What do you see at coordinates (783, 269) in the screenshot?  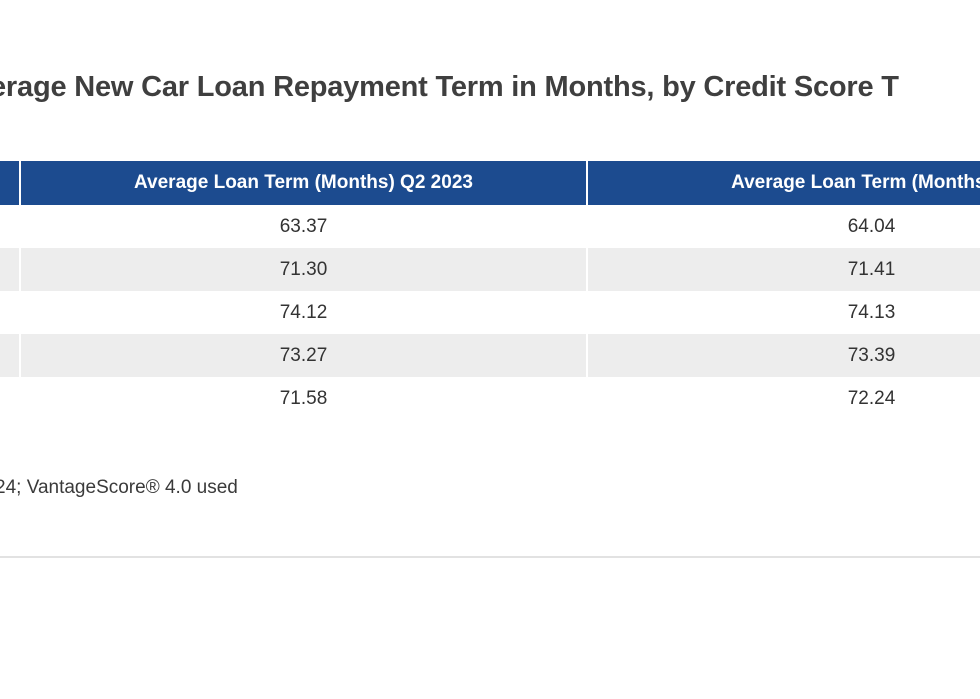 I see `cell-q2-2024: 71.41` at bounding box center [783, 269].